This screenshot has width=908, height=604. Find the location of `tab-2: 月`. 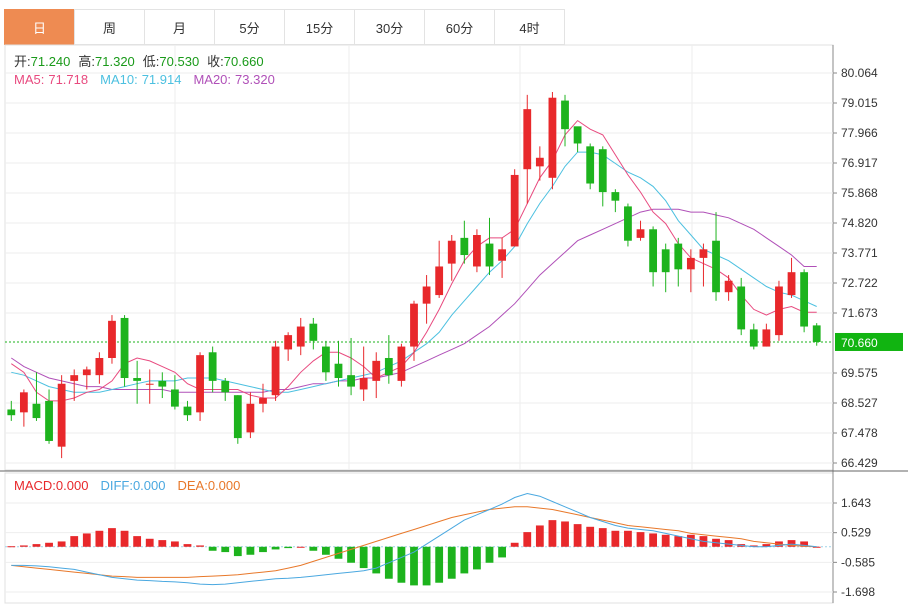

tab-2: 月 is located at coordinates (179, 27).